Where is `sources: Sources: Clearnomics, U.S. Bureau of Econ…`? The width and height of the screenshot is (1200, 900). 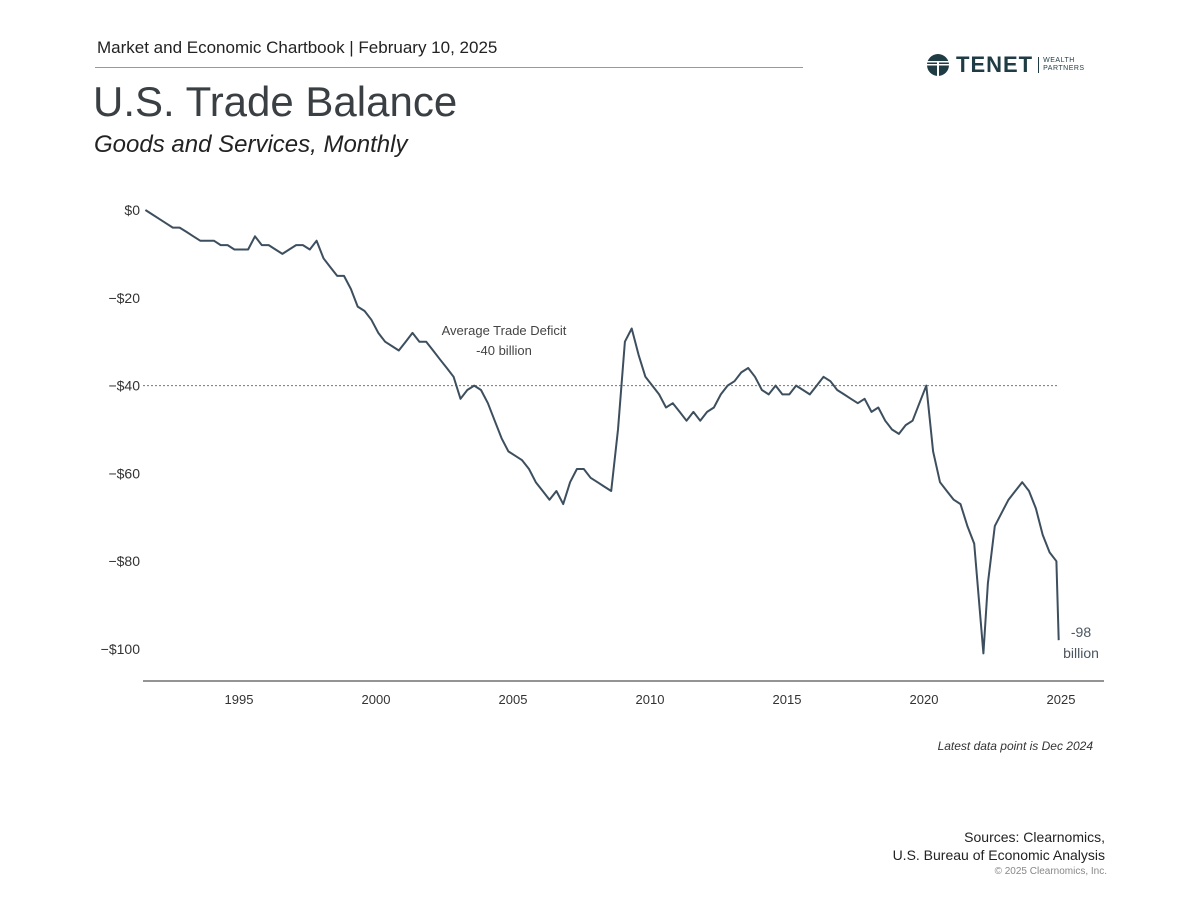
sources: Sources: Clearnomics, U.S. Bureau of Econ… is located at coordinates (999, 846).